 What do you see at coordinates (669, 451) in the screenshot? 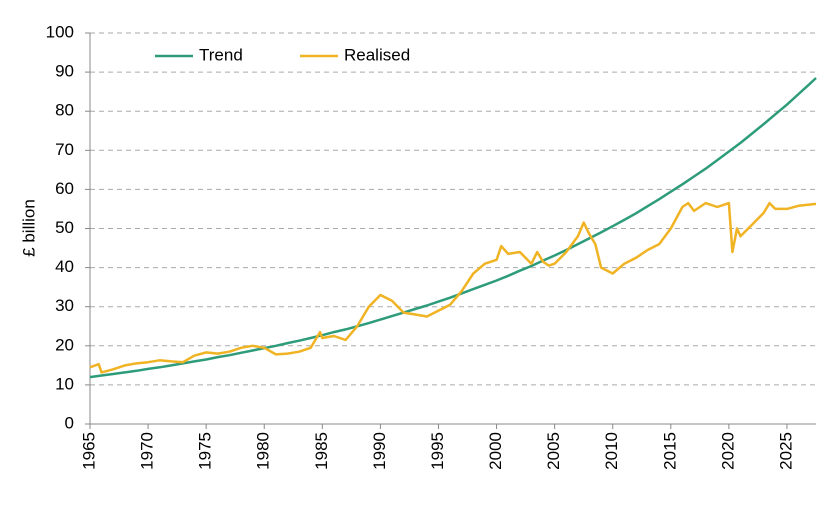
I see `x-tick-label: 2015` at bounding box center [669, 451].